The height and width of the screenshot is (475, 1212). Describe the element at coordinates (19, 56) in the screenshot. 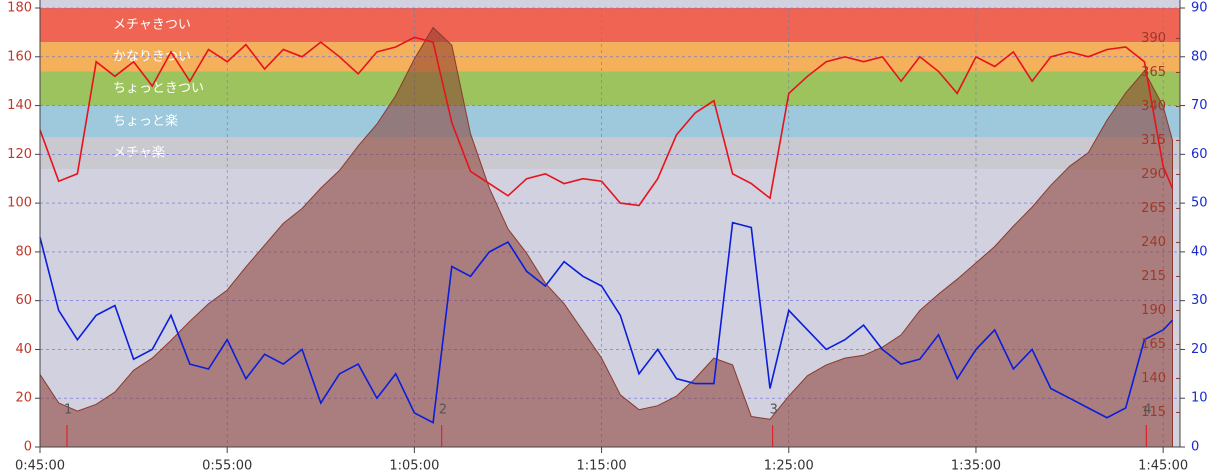

I see `y-tick-label: 160` at that location.